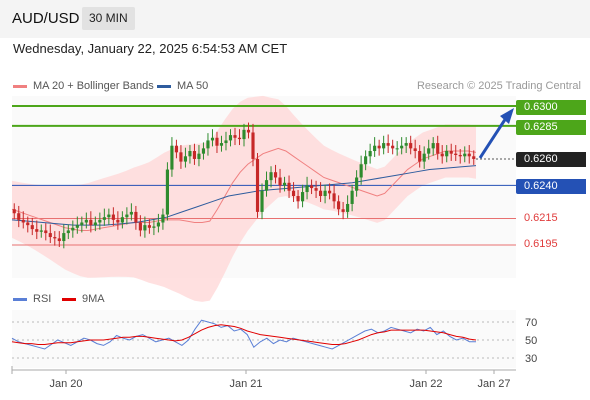 The image size is (590, 400). What do you see at coordinates (193, 86) in the screenshot?
I see `legend-label: MA 50` at bounding box center [193, 86].